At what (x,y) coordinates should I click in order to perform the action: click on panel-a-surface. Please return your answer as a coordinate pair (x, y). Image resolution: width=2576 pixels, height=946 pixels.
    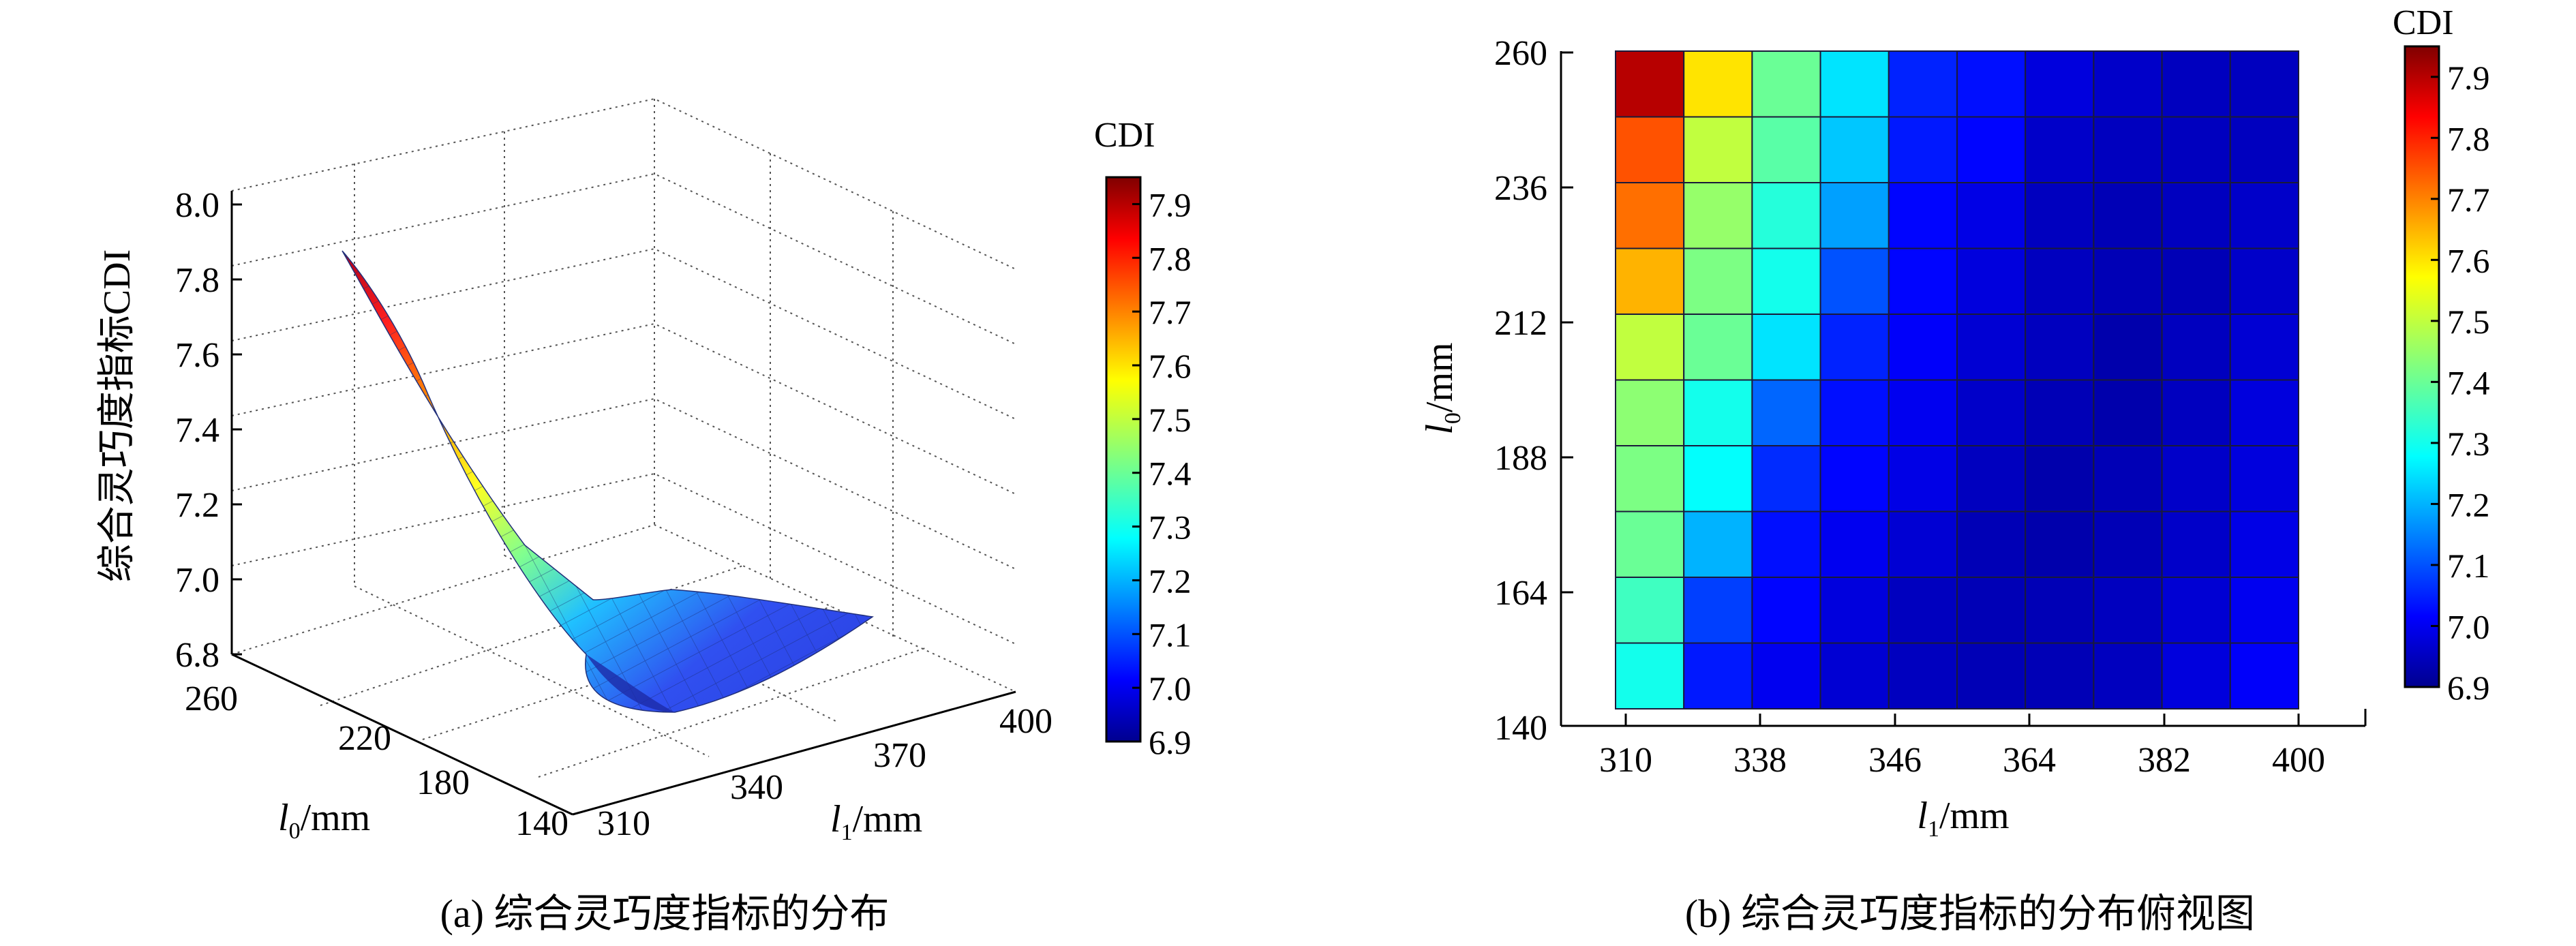
    Looking at the image, I should click on (608, 481).